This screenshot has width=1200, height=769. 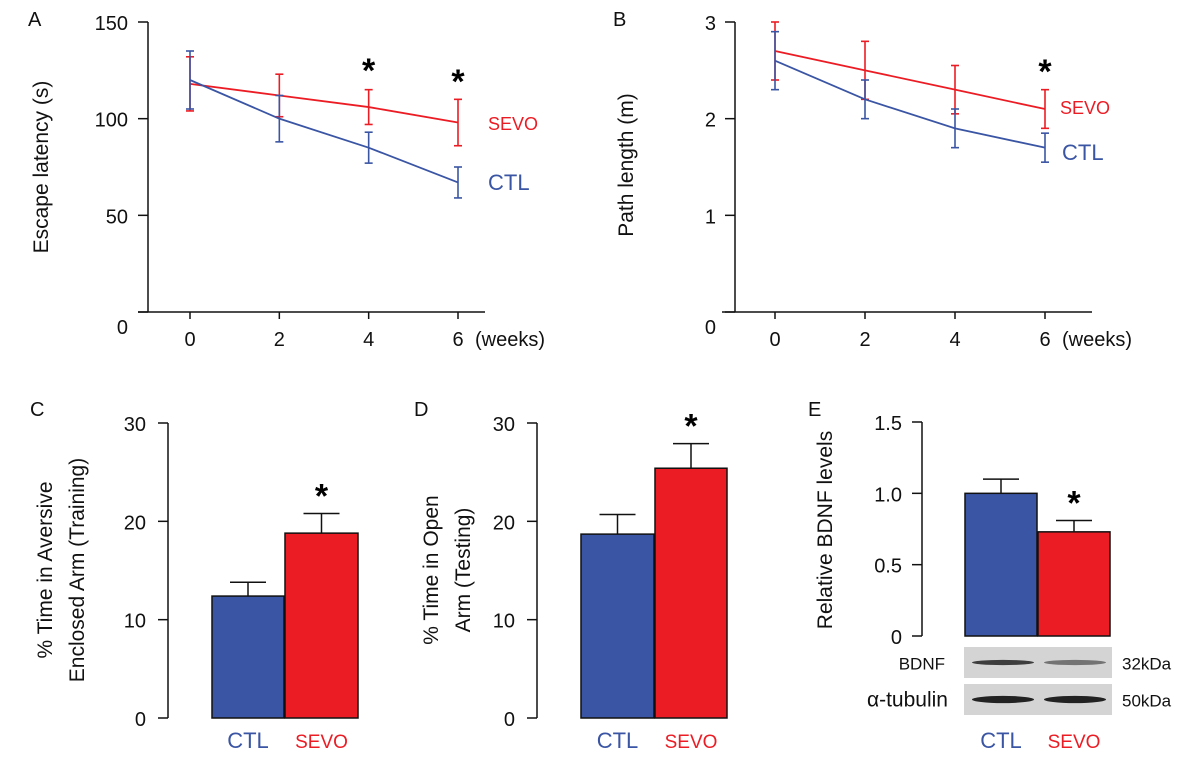 What do you see at coordinates (111, 24) in the screenshot?
I see `y-tick-label: 150` at bounding box center [111, 24].